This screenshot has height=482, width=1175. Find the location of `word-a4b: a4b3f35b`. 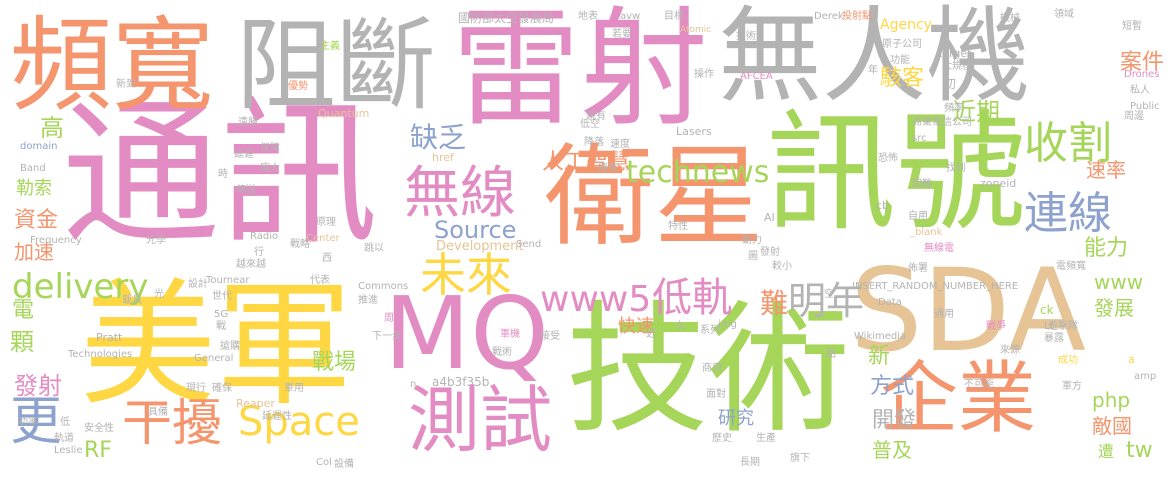

word-a4b: a4b3f35b is located at coordinates (461, 382).